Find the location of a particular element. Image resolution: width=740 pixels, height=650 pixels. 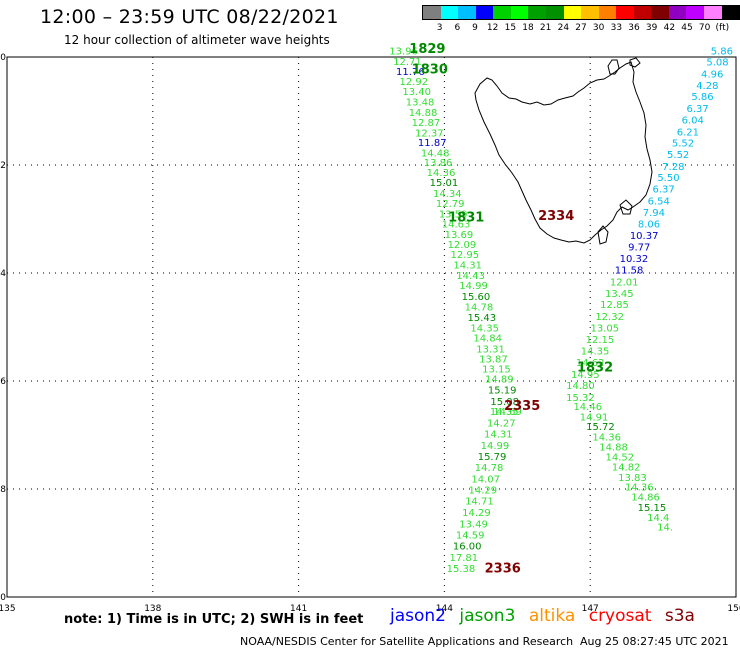

wave-height-value: 13.40 is located at coordinates (416, 92).